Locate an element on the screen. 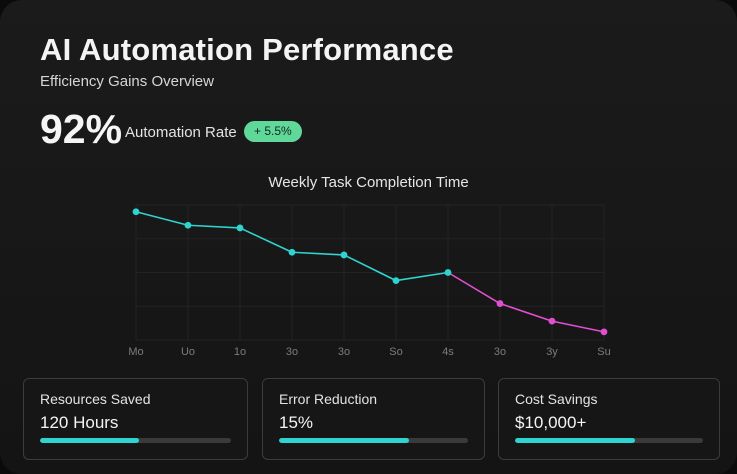 The height and width of the screenshot is (474, 737). x-tick-label: 4s is located at coordinates (448, 352).